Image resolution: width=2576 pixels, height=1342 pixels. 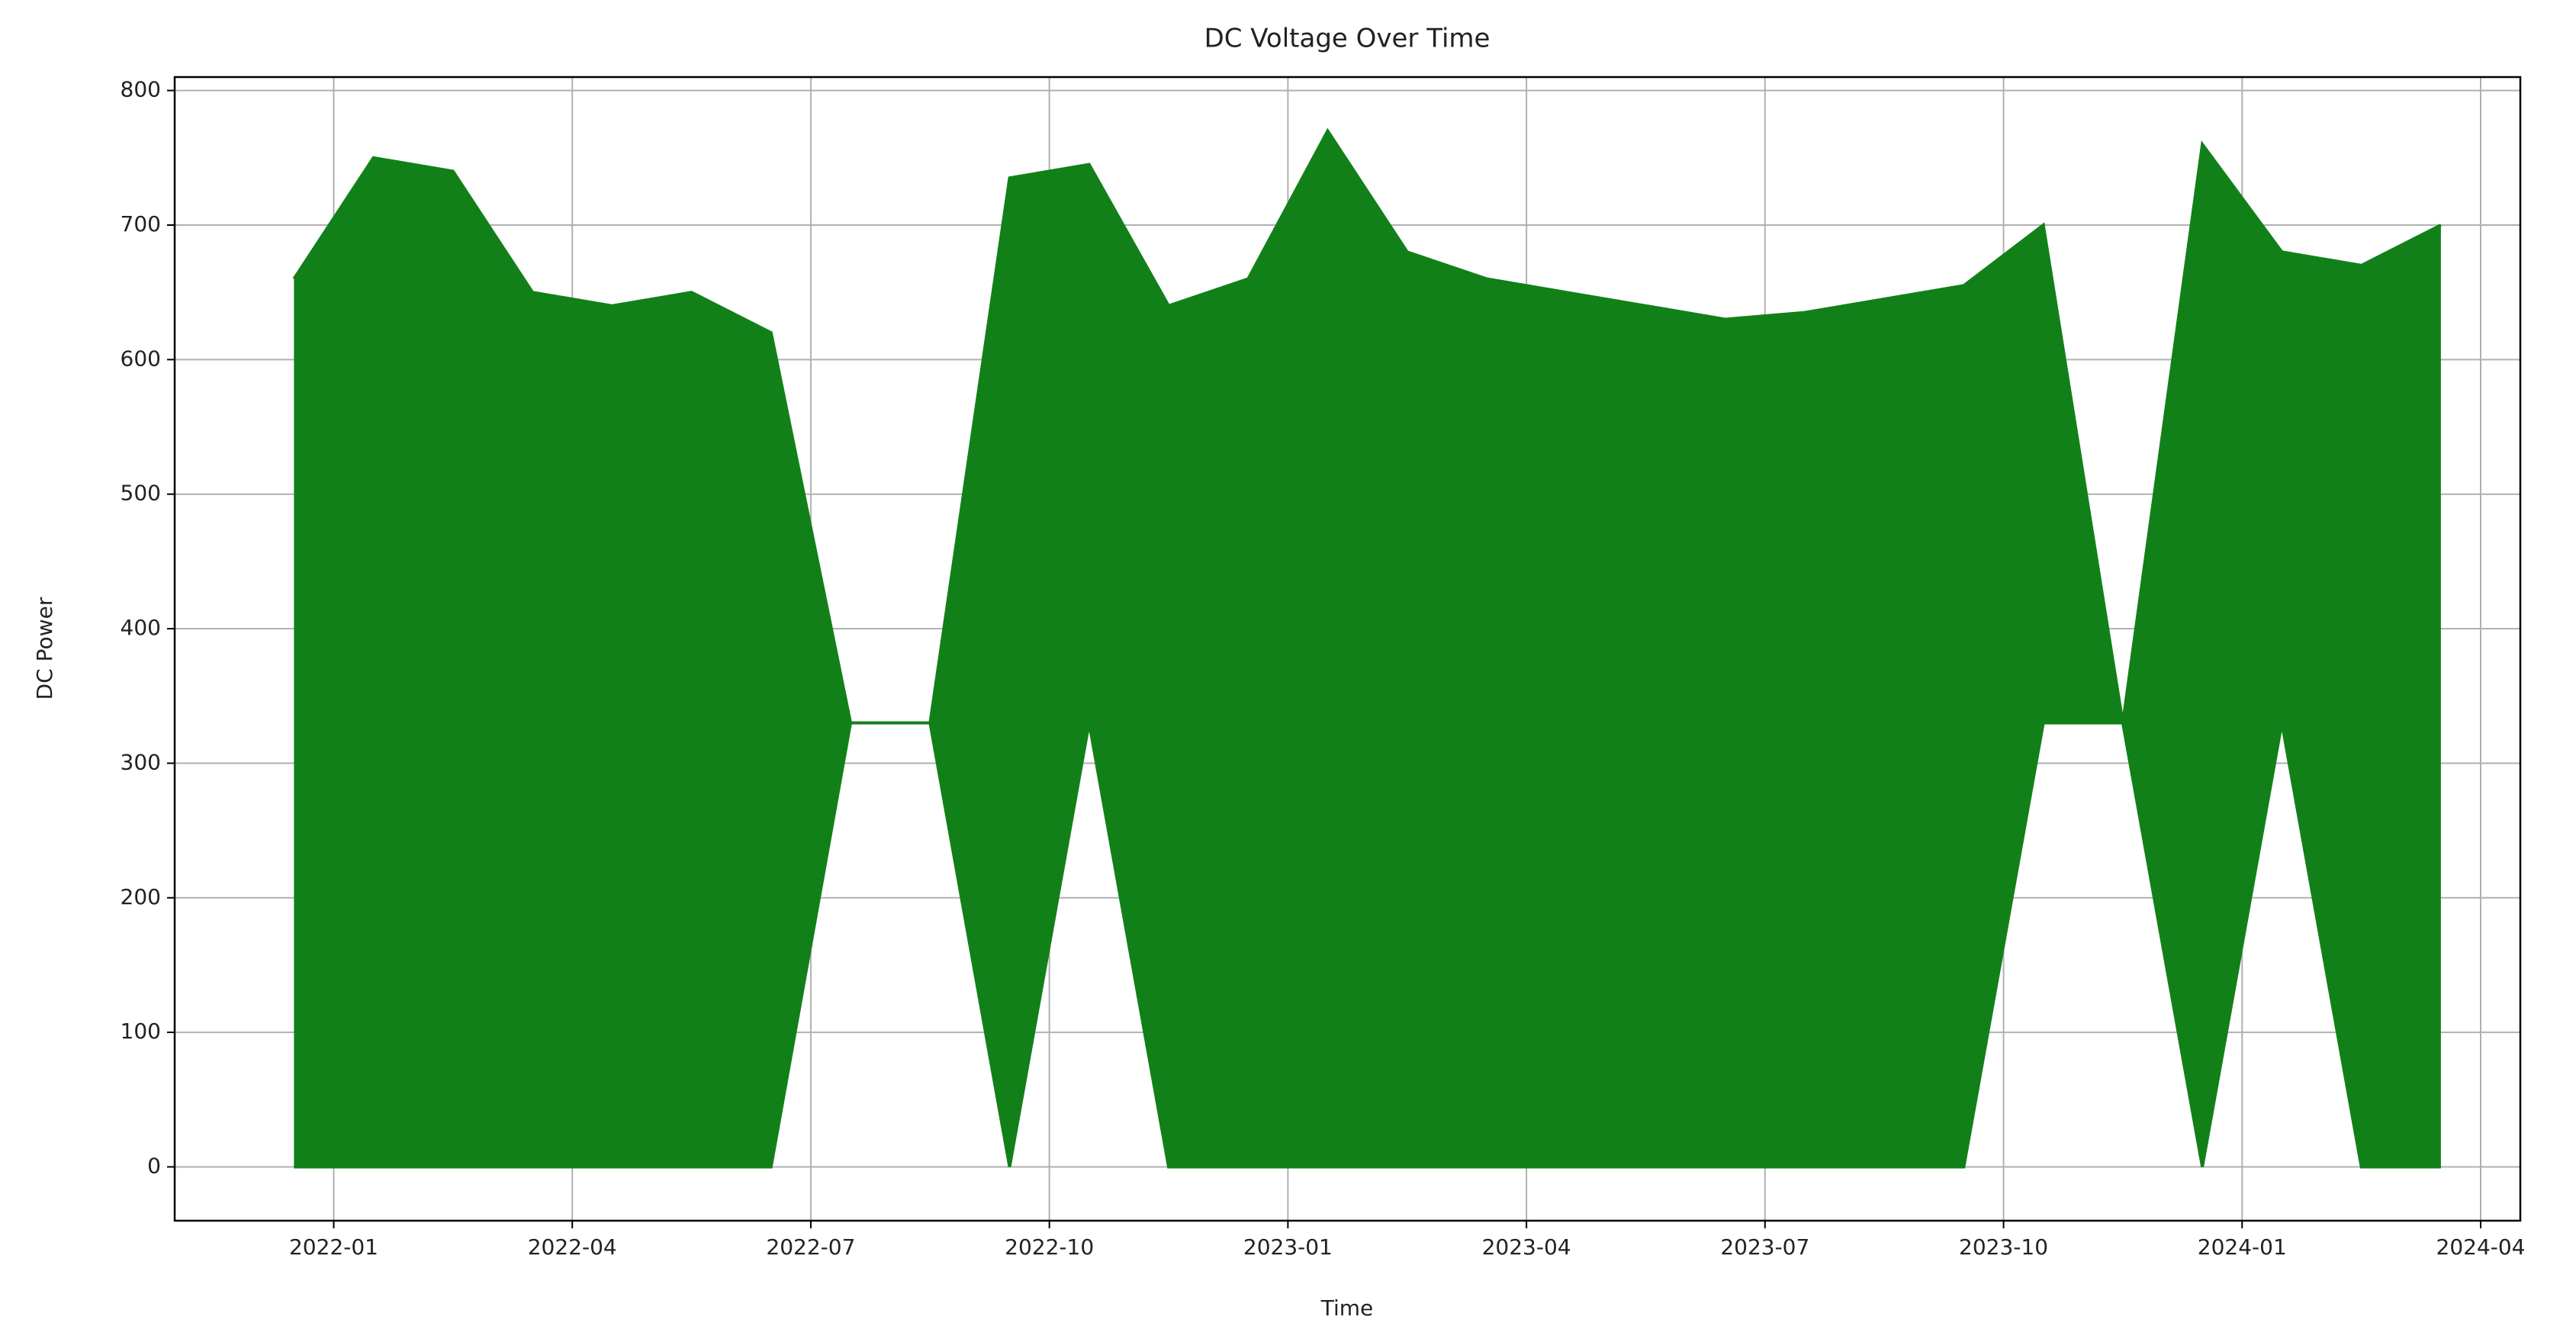 I want to click on y-tick-label: 800, so click(x=141, y=89).